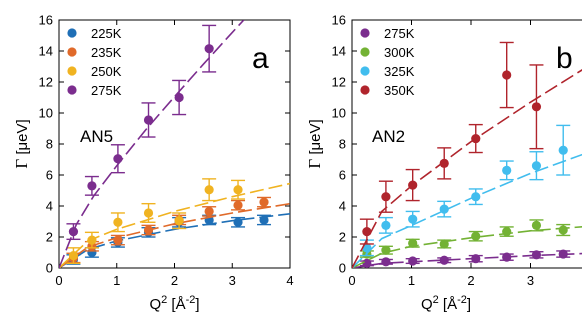 The width and height of the screenshot is (582, 320). I want to click on sample-label: AN2, so click(388, 136).